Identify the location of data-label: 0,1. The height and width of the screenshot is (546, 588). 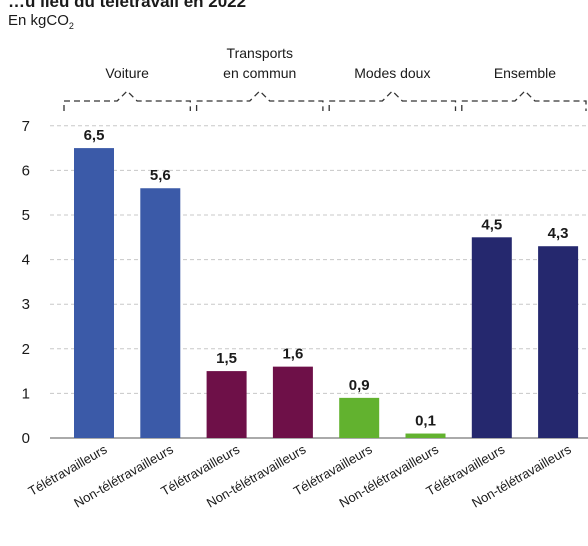
(425, 421).